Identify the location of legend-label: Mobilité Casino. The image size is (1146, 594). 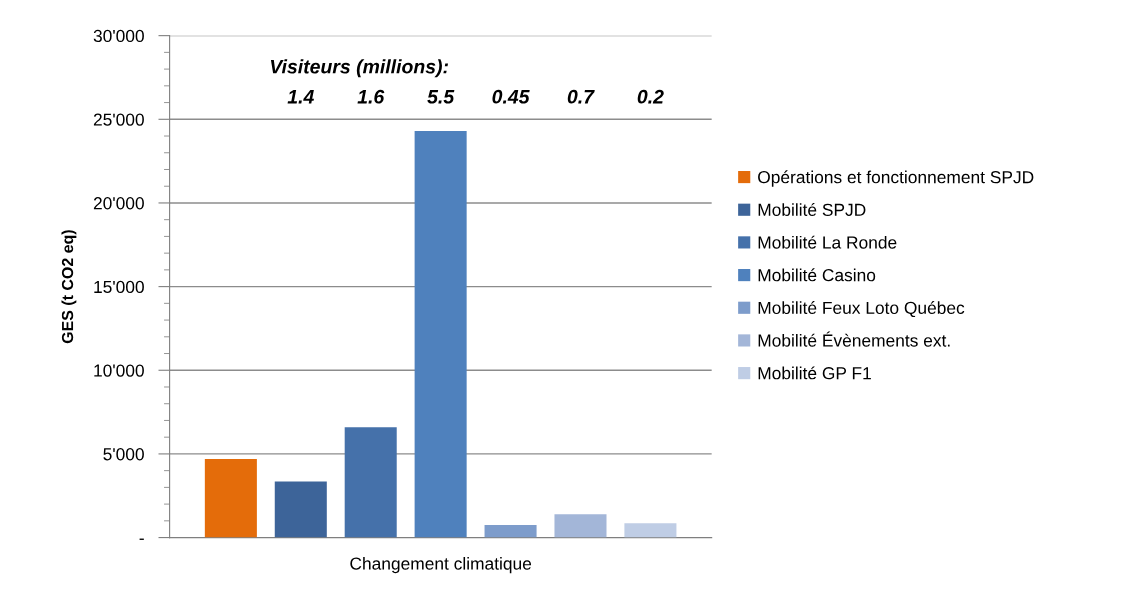
(817, 275).